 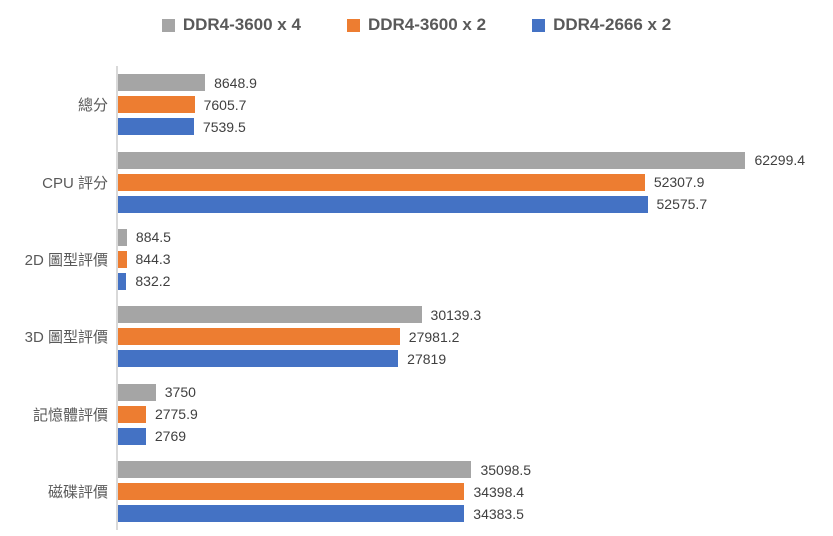 I want to click on bar-row: 52575.7, so click(x=470, y=204).